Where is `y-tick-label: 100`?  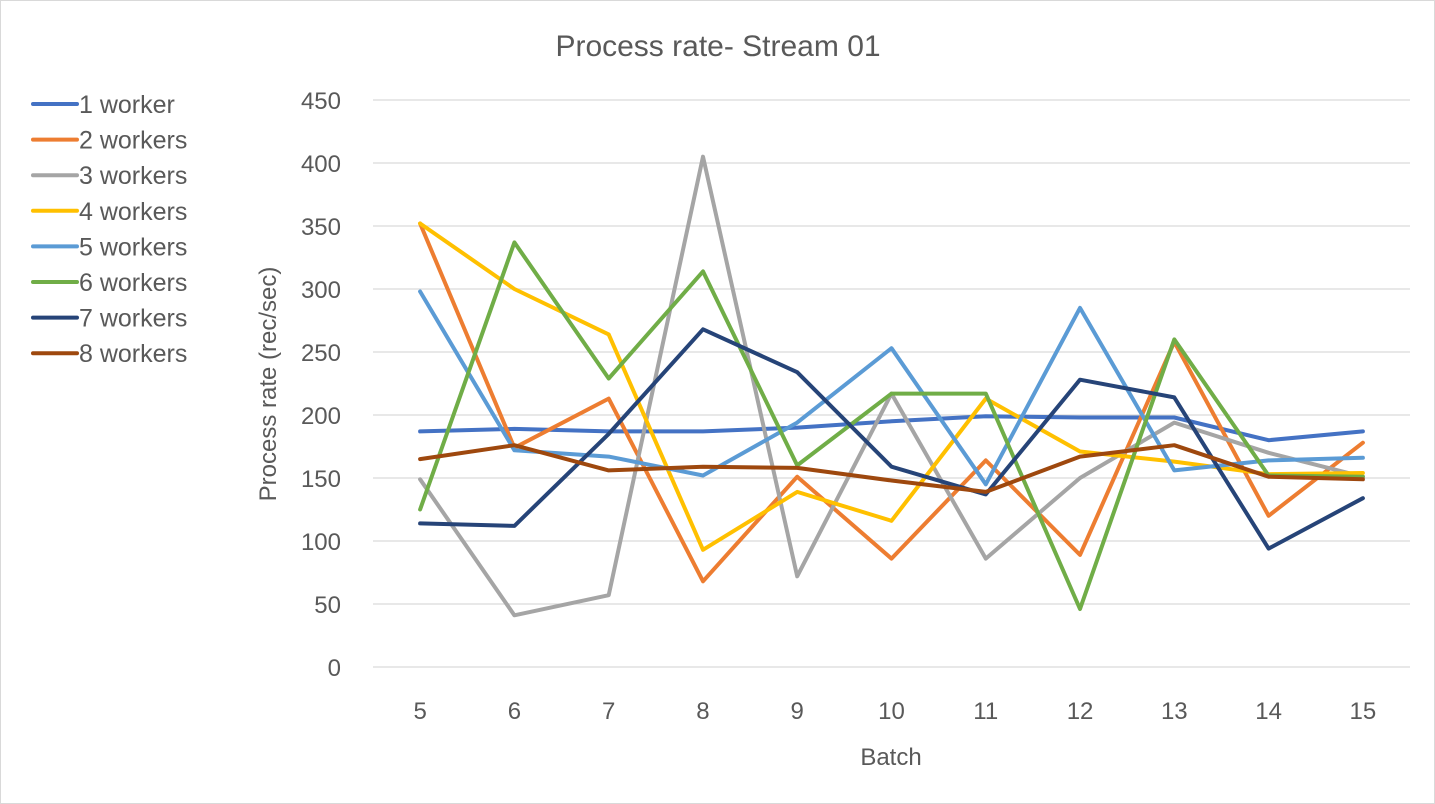
y-tick-label: 100 is located at coordinates (321, 542).